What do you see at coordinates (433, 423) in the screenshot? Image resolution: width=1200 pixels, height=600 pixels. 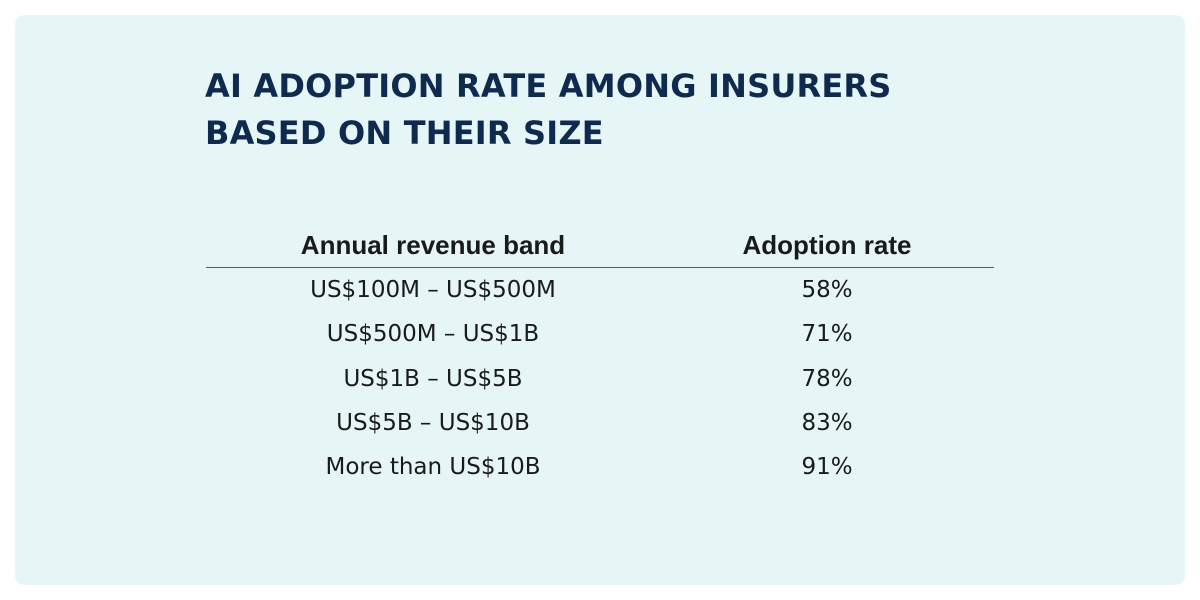 I see `revenue-band-cell: US$5B – US$10B` at bounding box center [433, 423].